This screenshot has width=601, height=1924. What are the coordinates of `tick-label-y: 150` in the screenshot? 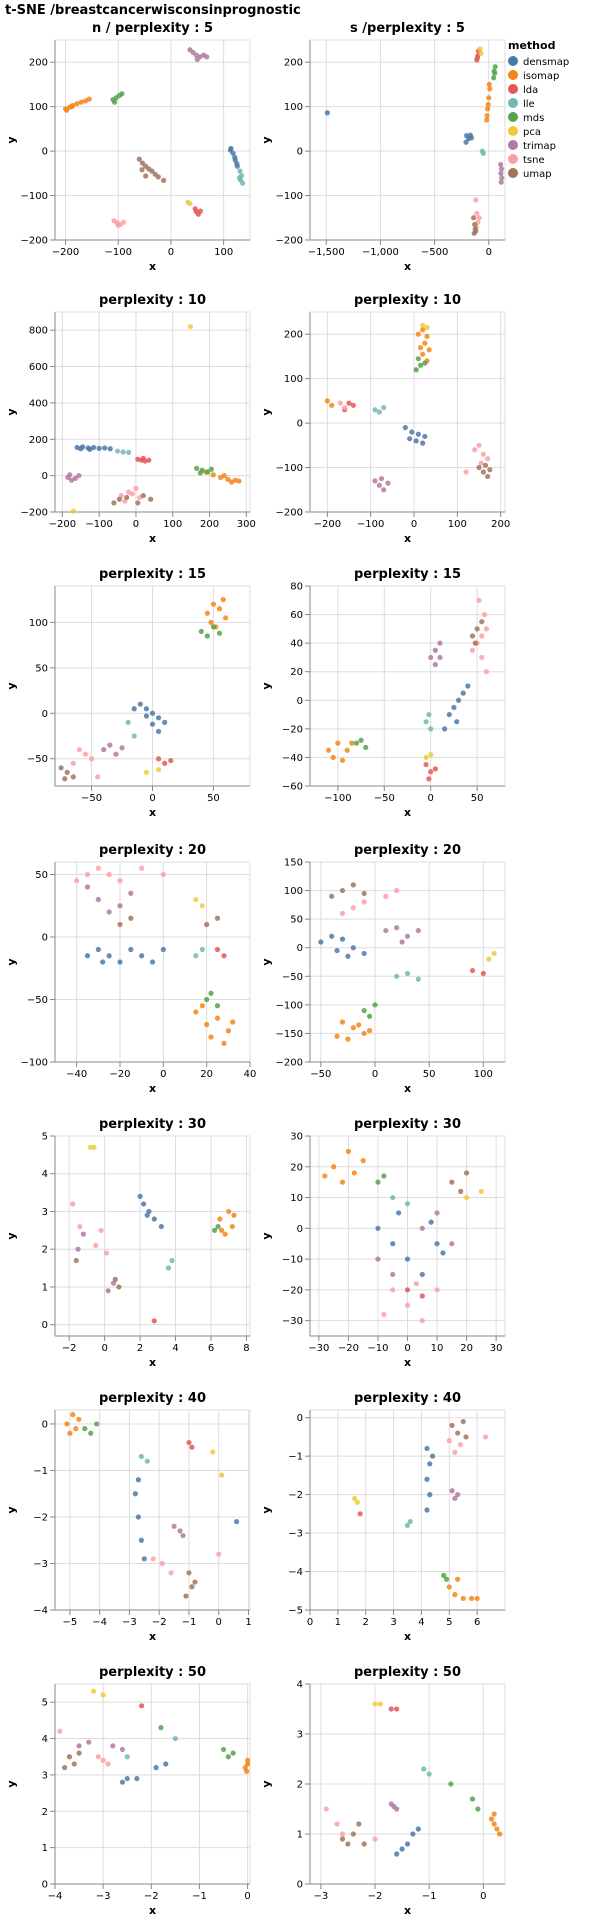 It's located at (293, 863).